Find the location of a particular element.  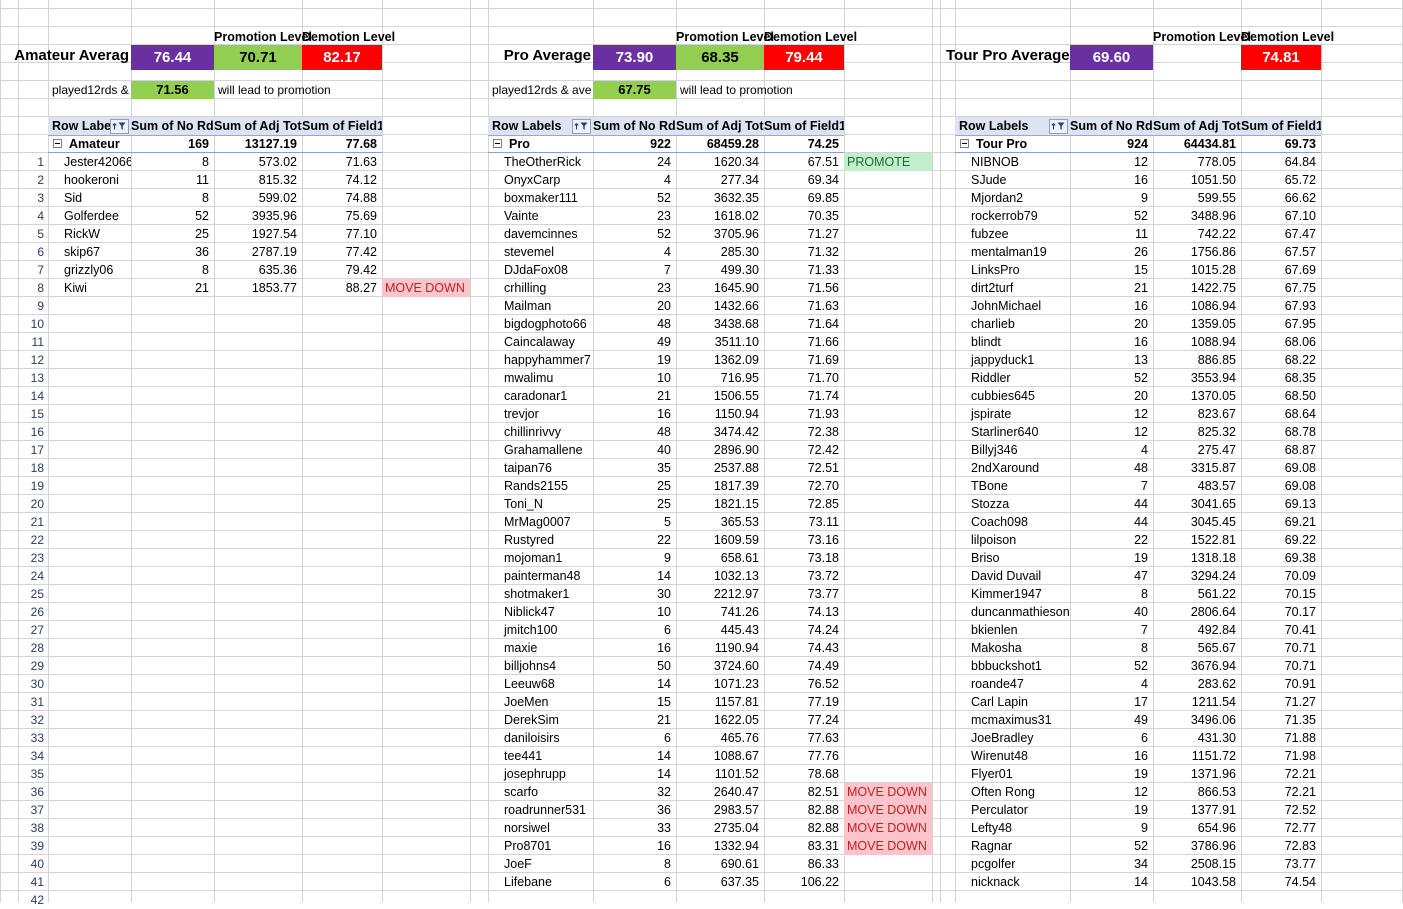

adj-total-cell: 2508.15 is located at coordinates (1213, 864).